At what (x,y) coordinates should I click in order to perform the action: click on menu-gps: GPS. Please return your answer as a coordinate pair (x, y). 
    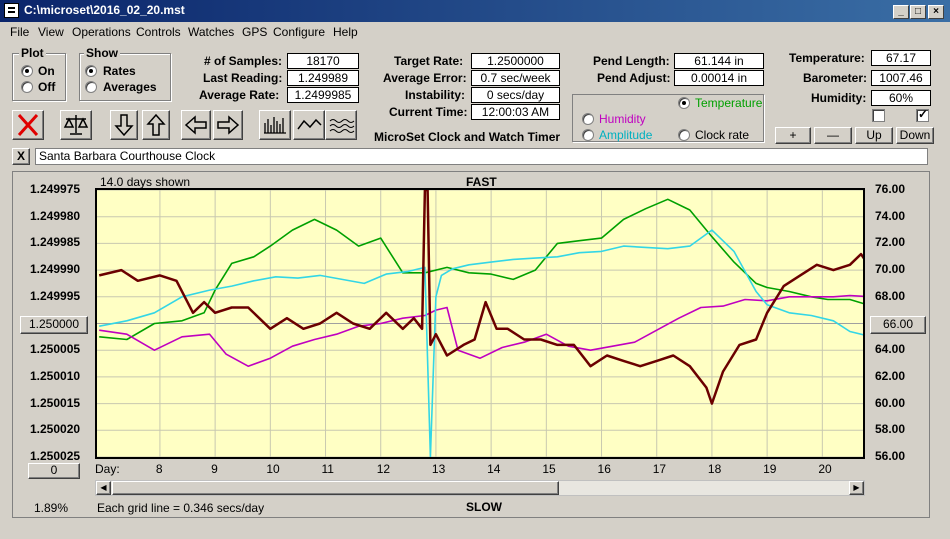
    Looking at the image, I should click on (255, 32).